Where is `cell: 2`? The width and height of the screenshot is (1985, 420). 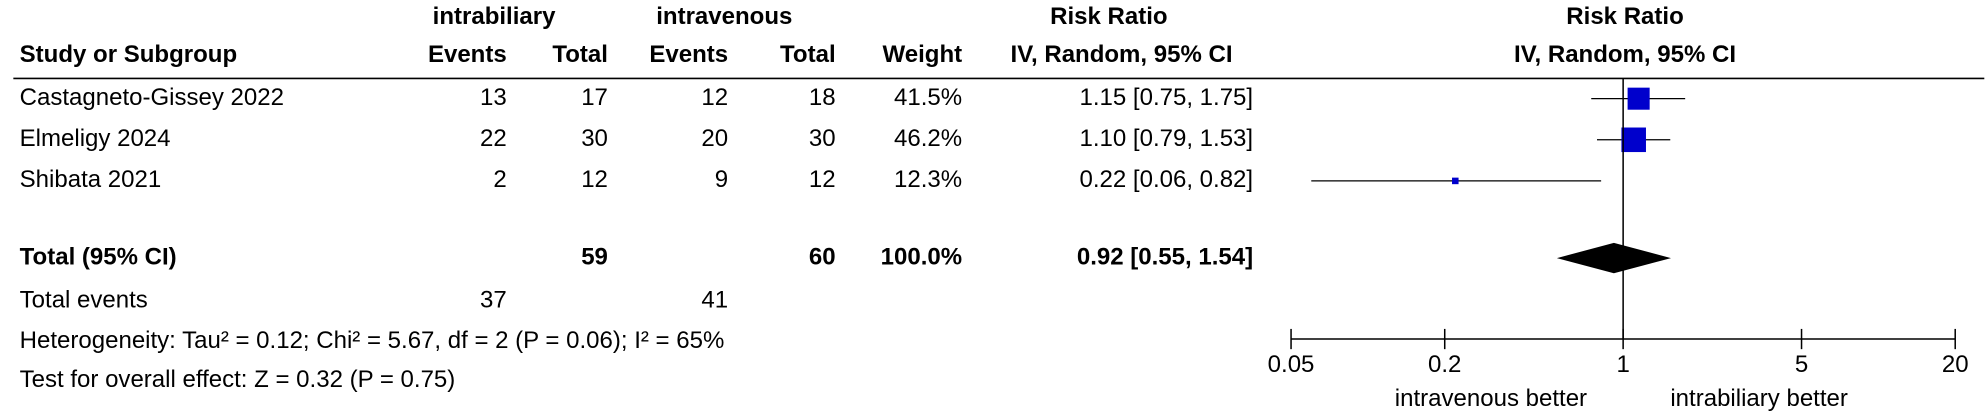 cell: 2 is located at coordinates (499, 179).